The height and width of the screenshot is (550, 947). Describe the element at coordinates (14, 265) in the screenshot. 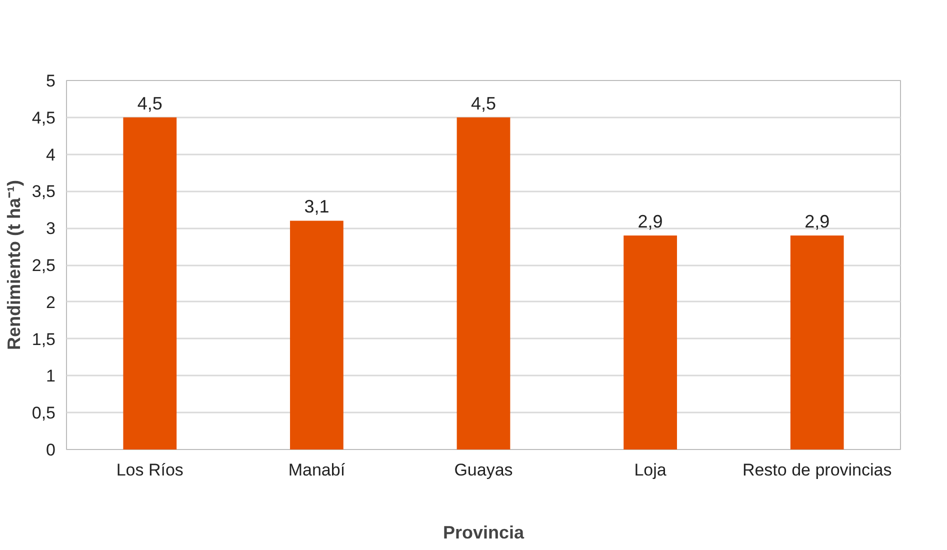

I see `y-axis-title: Rendimiento (t ha⁻¹)` at that location.